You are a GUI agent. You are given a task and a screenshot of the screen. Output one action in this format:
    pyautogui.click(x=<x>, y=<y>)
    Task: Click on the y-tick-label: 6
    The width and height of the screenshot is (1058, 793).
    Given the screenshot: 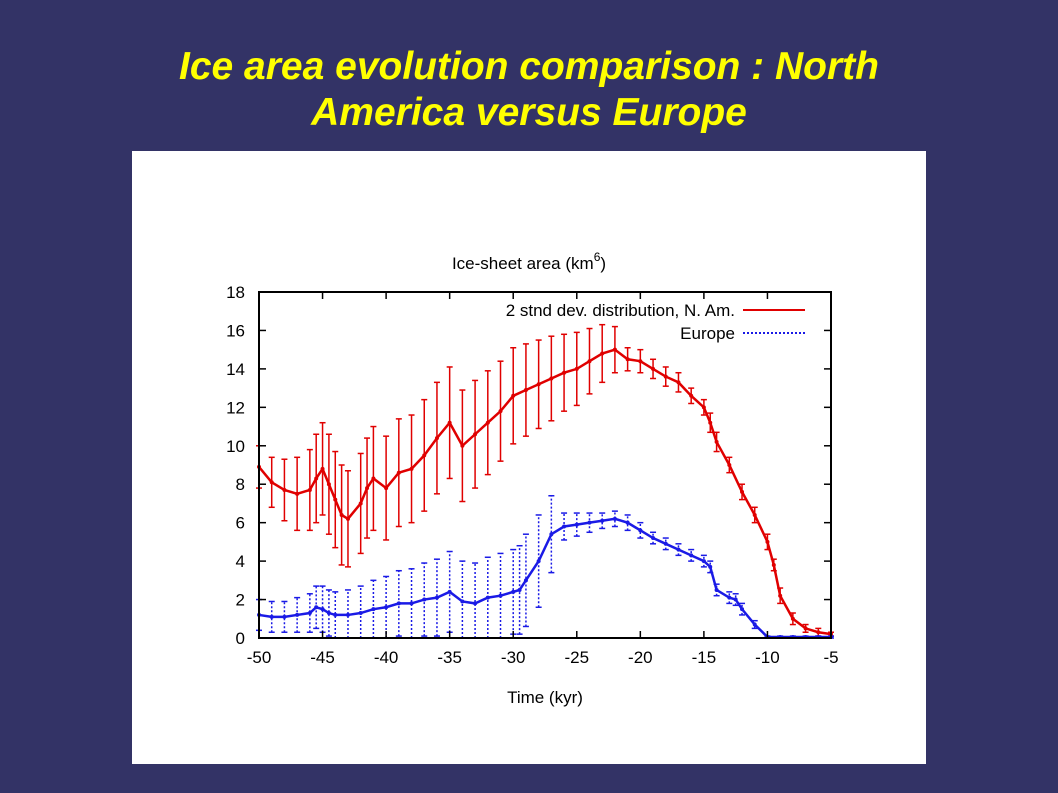 What is the action you would take?
    pyautogui.click(x=240, y=523)
    